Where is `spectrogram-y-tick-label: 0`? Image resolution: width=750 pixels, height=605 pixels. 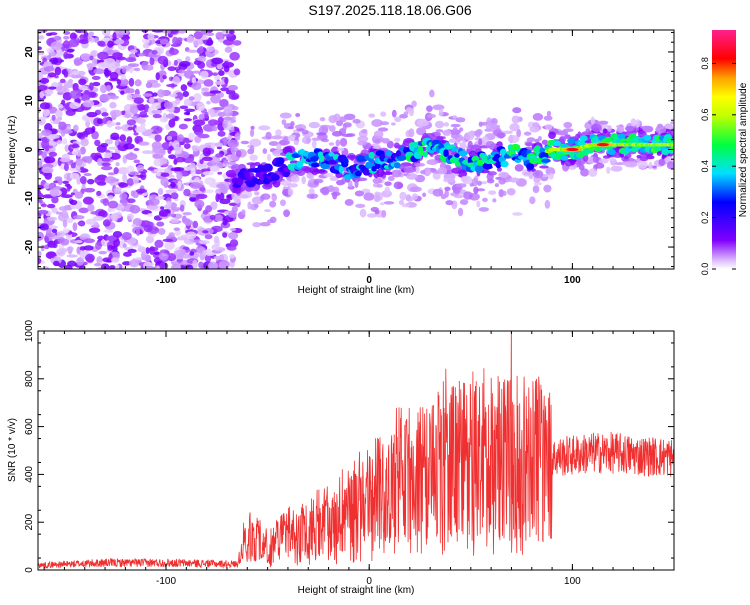 spectrogram-y-tick-label: 0 is located at coordinates (29, 149).